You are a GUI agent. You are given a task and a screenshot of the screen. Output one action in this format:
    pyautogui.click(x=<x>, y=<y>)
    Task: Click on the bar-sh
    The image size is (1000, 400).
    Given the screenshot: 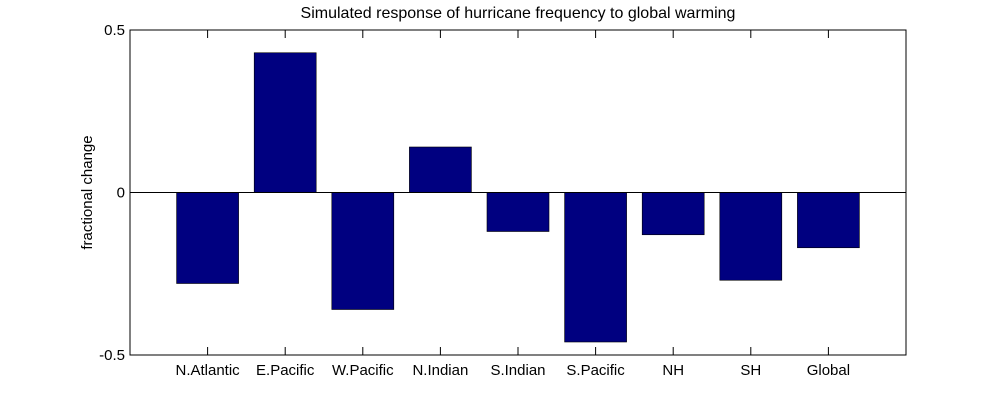 What is the action you would take?
    pyautogui.click(x=751, y=236)
    